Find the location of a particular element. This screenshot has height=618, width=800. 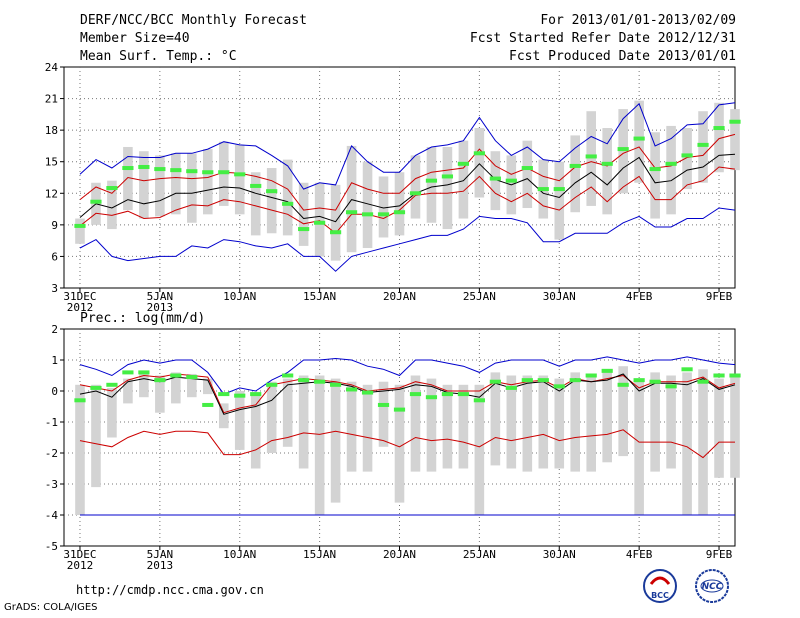

x-tick-label: 5JAN is located at coordinates (160, 296).